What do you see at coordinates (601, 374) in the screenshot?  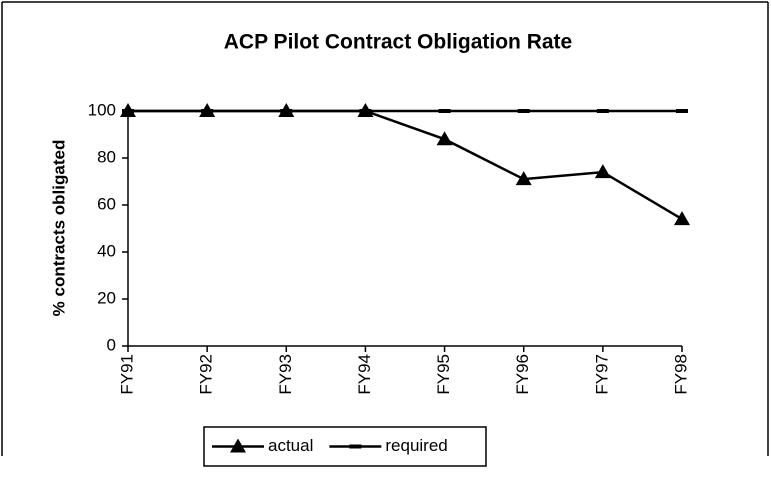 I see `x-tick-label: FY97` at bounding box center [601, 374].